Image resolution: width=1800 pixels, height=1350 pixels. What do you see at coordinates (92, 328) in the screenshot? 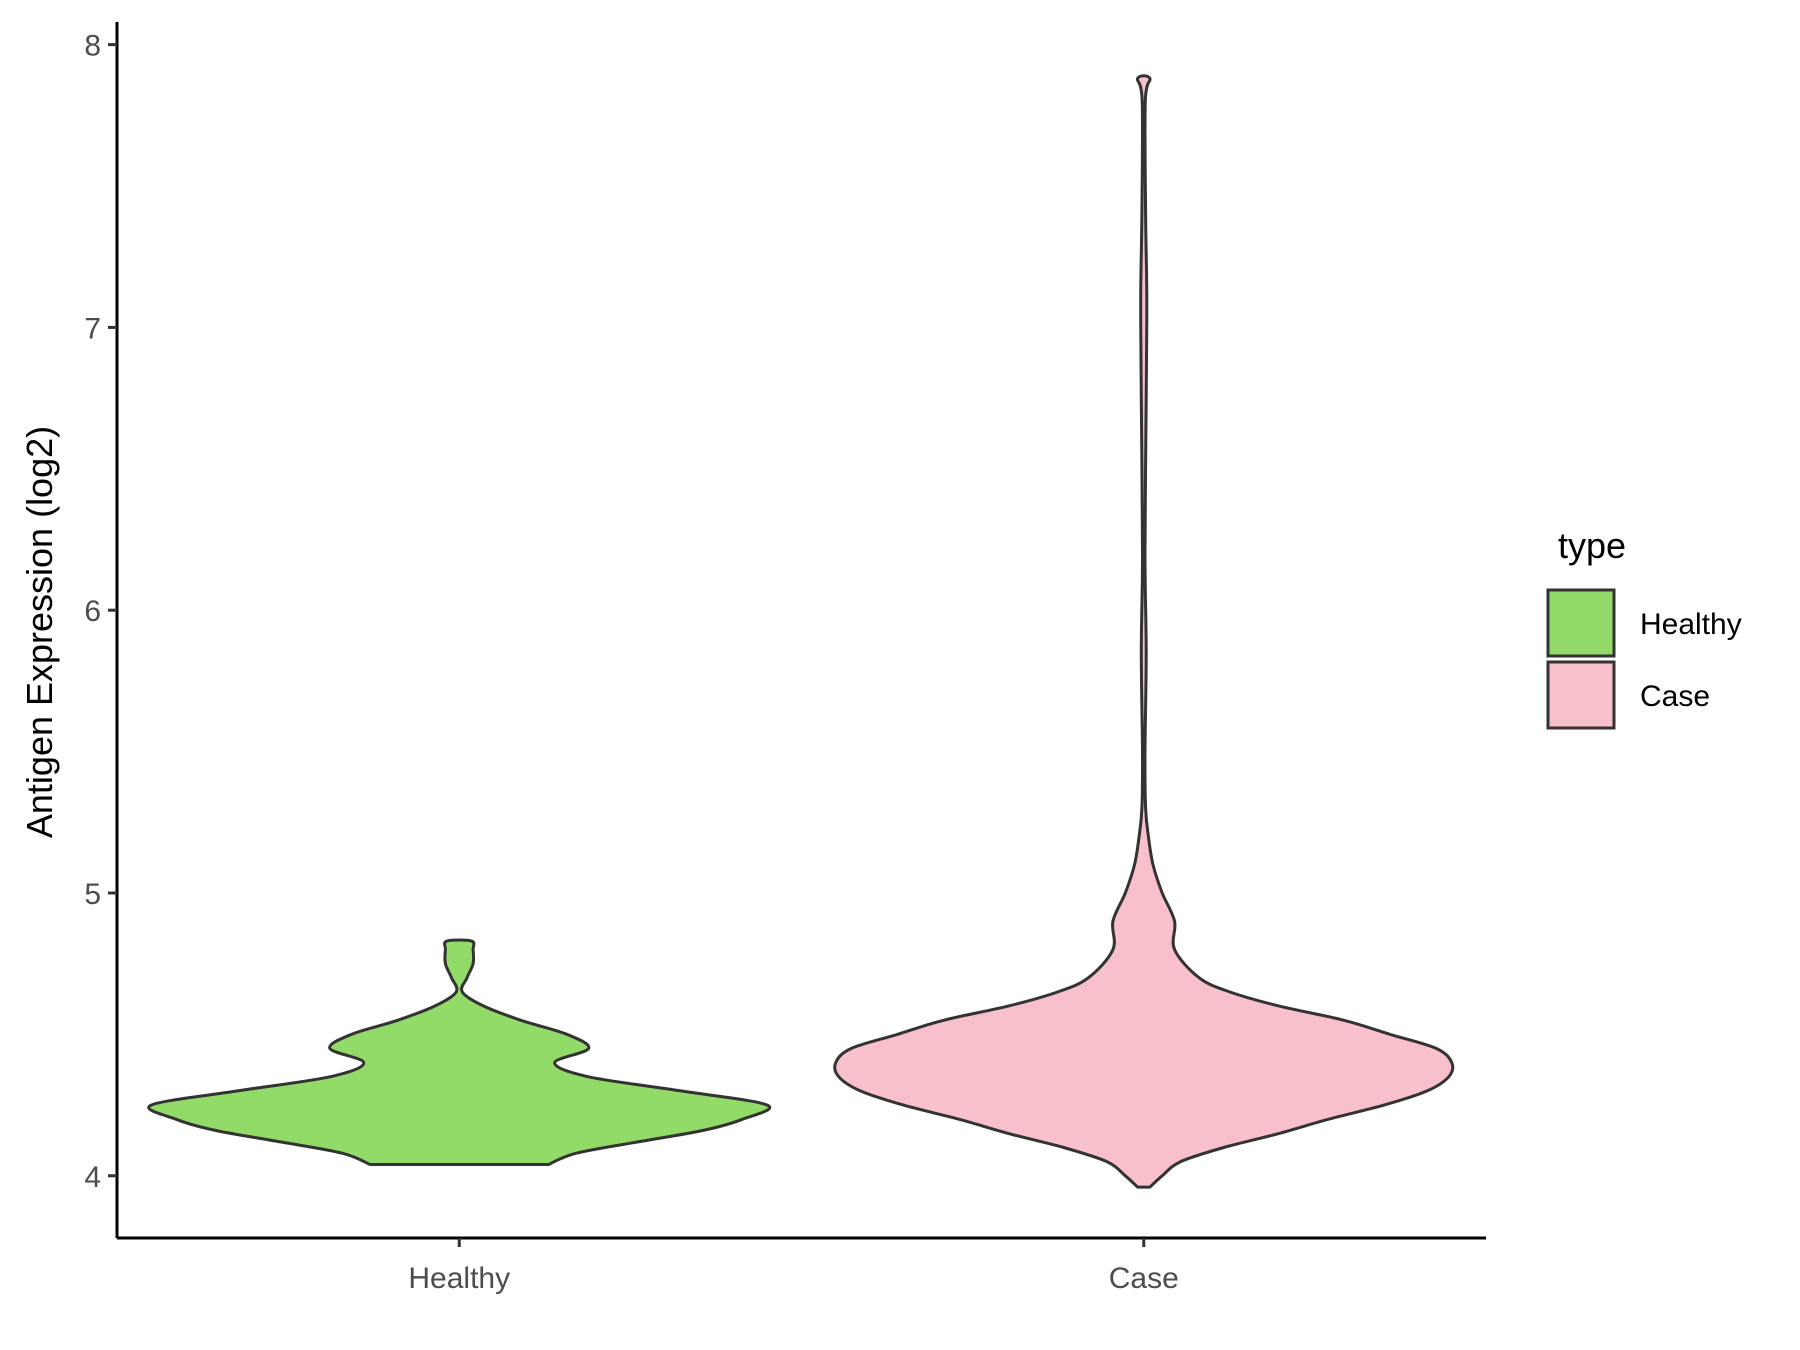
I see `y-tick-label: 7` at bounding box center [92, 328].